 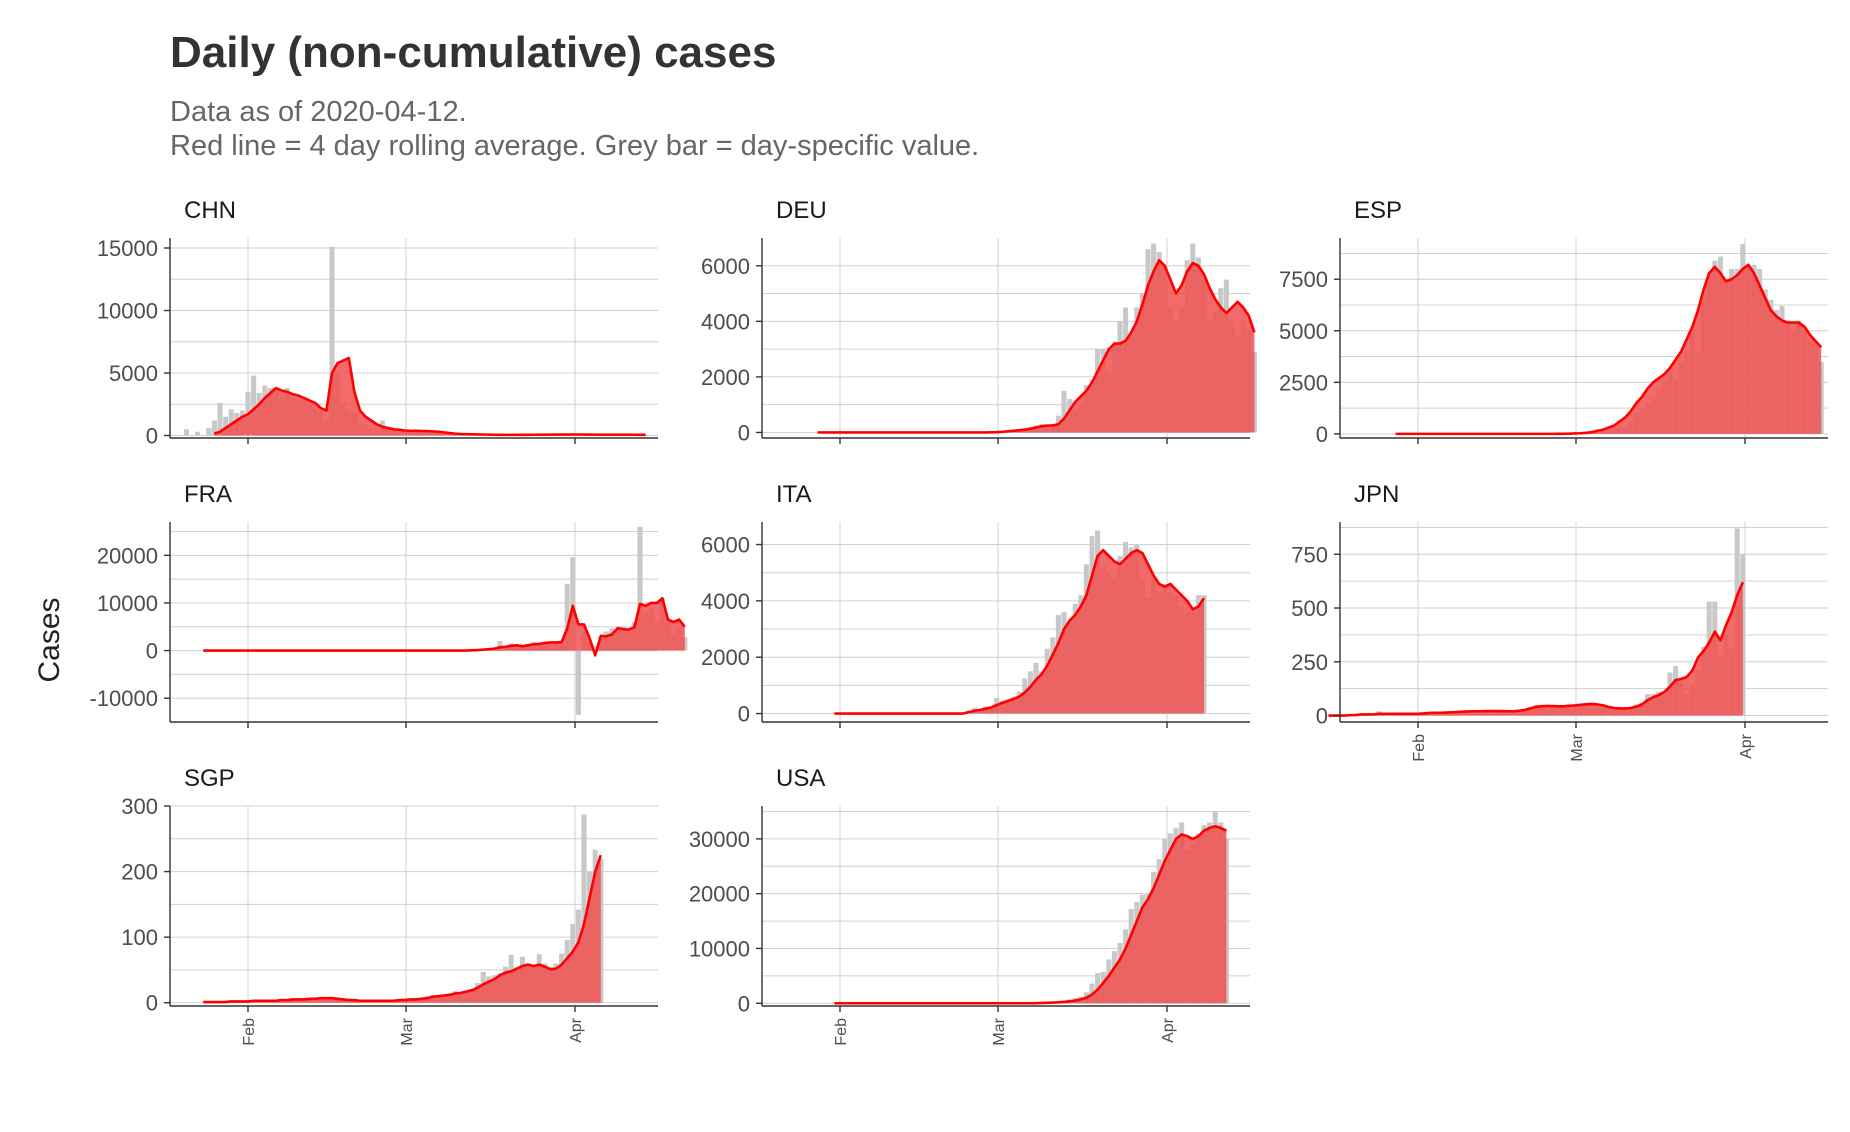 What do you see at coordinates (416, 341) in the screenshot?
I see `daily-bars` at bounding box center [416, 341].